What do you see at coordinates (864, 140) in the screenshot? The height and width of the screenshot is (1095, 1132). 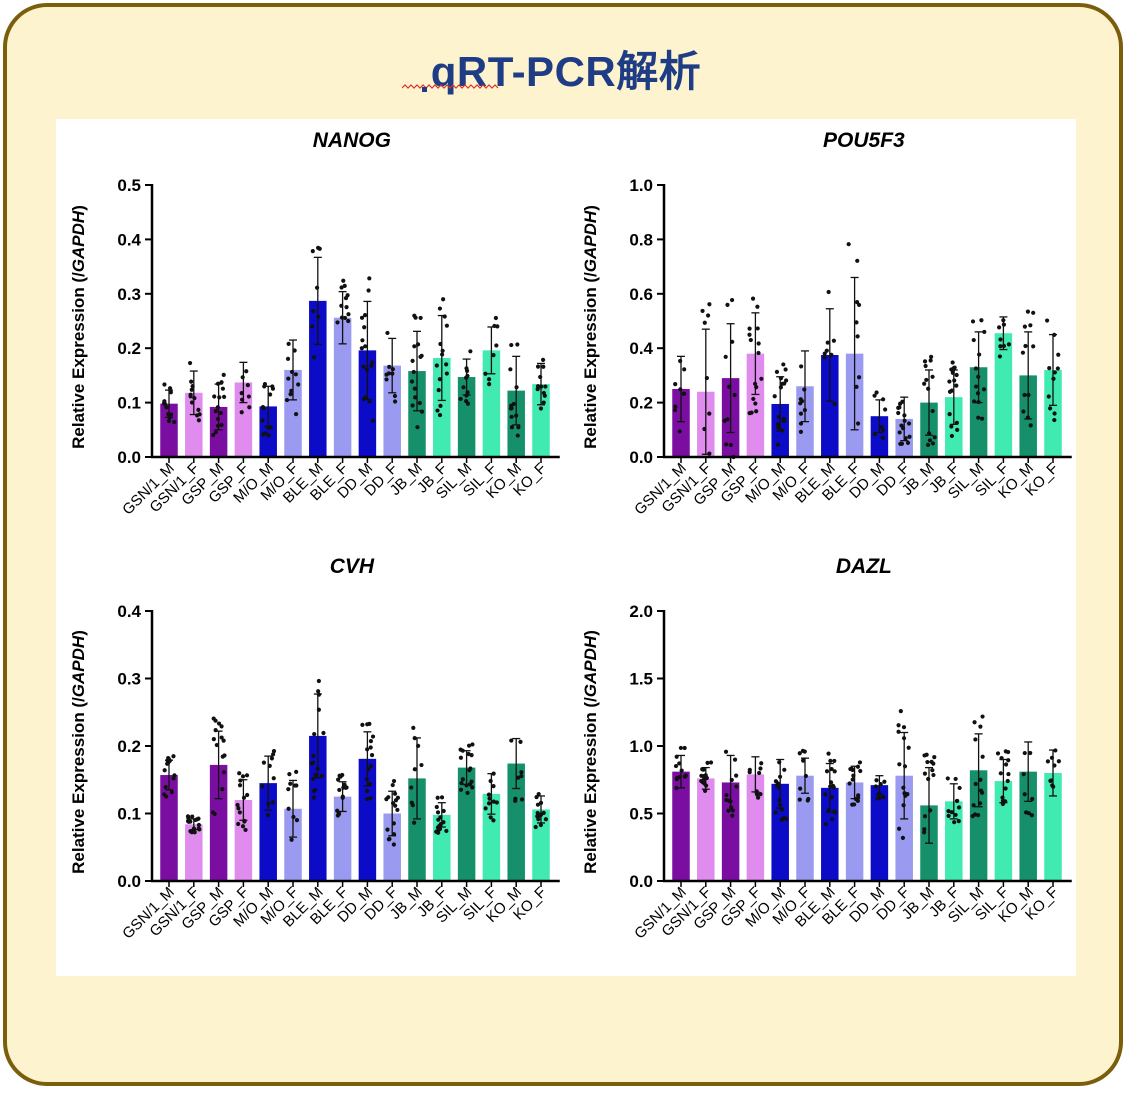 I see `chart-title: POU5F3` at bounding box center [864, 140].